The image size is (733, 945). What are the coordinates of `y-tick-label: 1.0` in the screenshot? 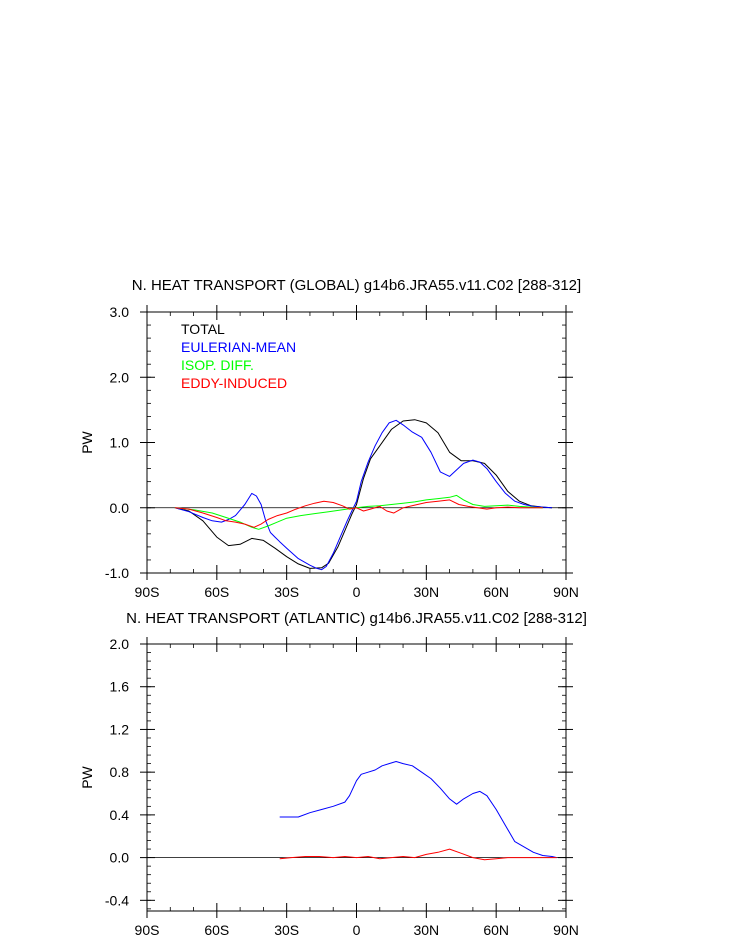 It's located at (120, 443).